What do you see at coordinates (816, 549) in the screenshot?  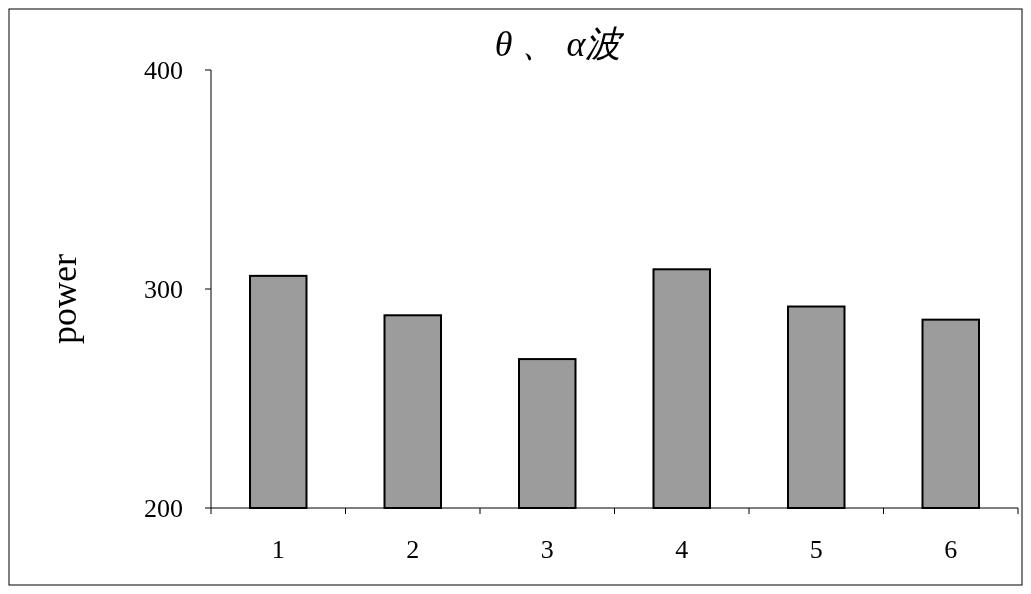 I see `x-tick-label: 5` at bounding box center [816, 549].